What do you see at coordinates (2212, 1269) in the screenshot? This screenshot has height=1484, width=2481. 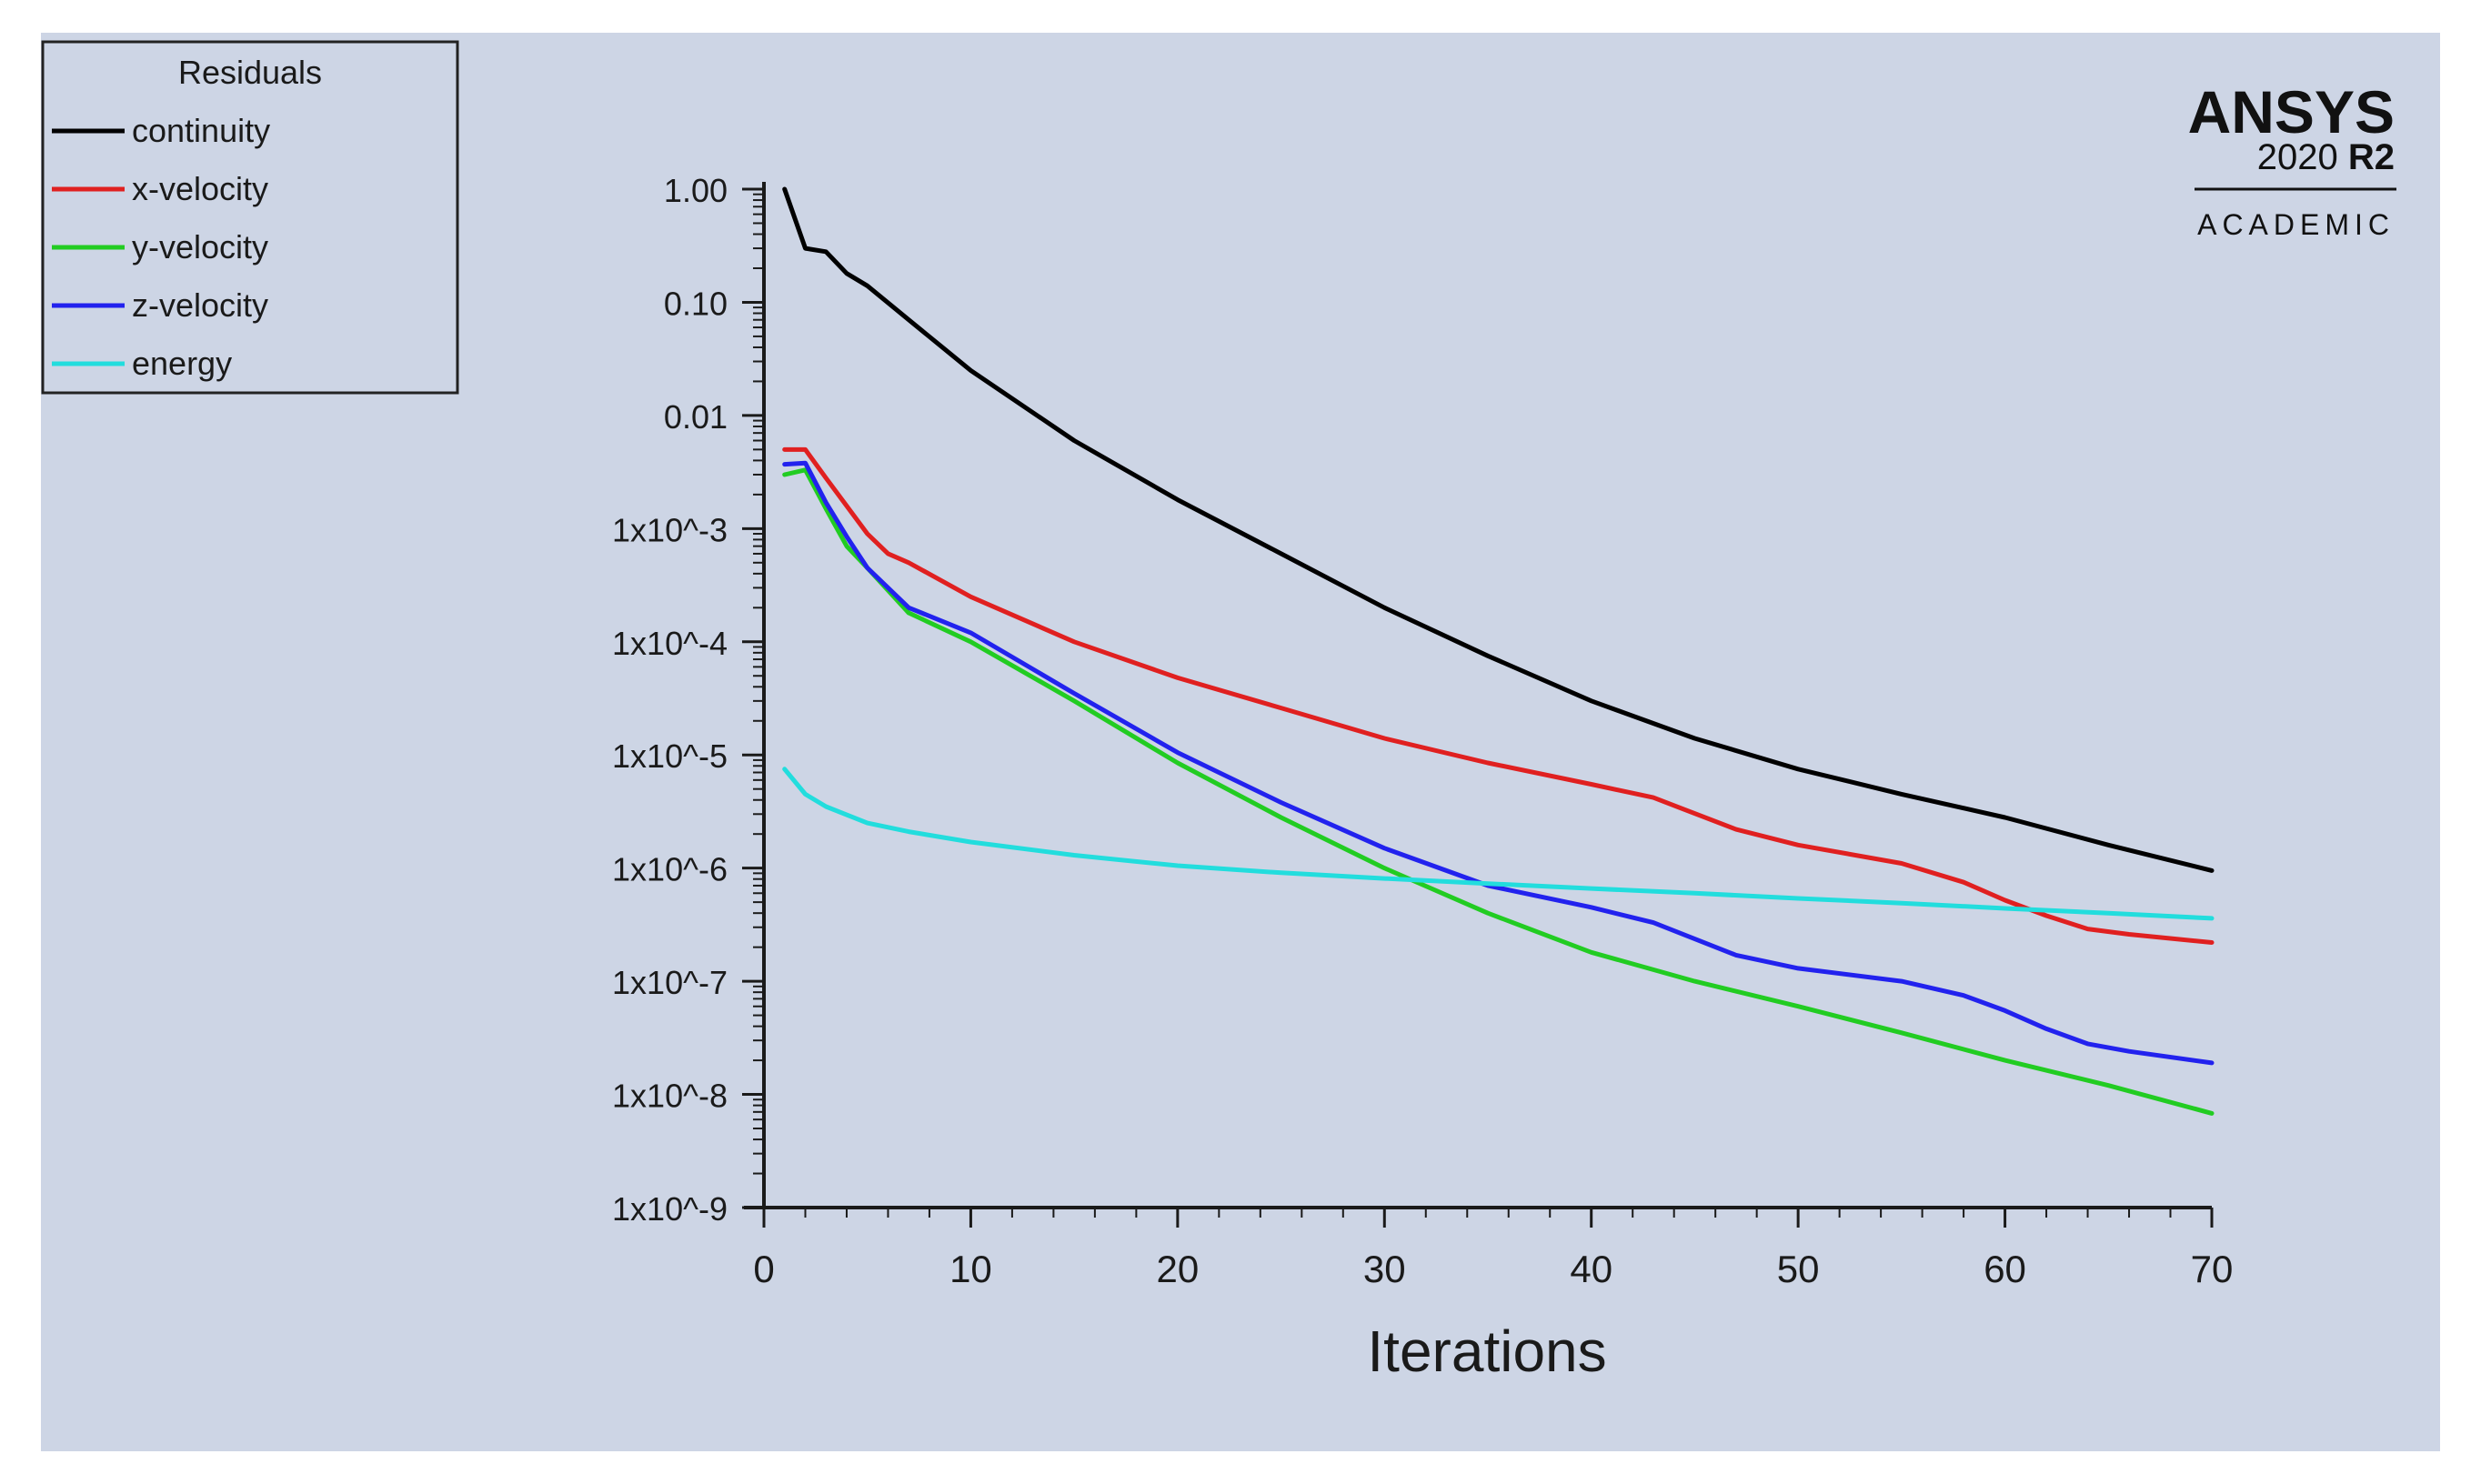 I see `x-tick-label: 70` at bounding box center [2212, 1269].